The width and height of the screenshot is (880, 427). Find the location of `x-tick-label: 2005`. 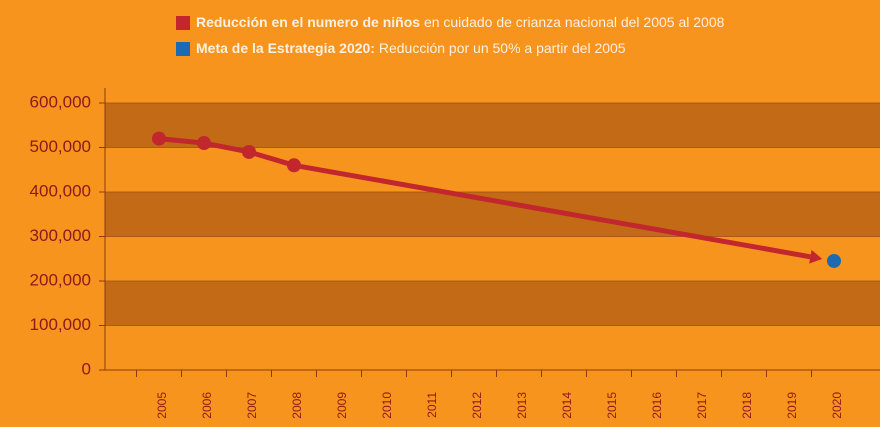

x-tick-label: 2005 is located at coordinates (162, 405).